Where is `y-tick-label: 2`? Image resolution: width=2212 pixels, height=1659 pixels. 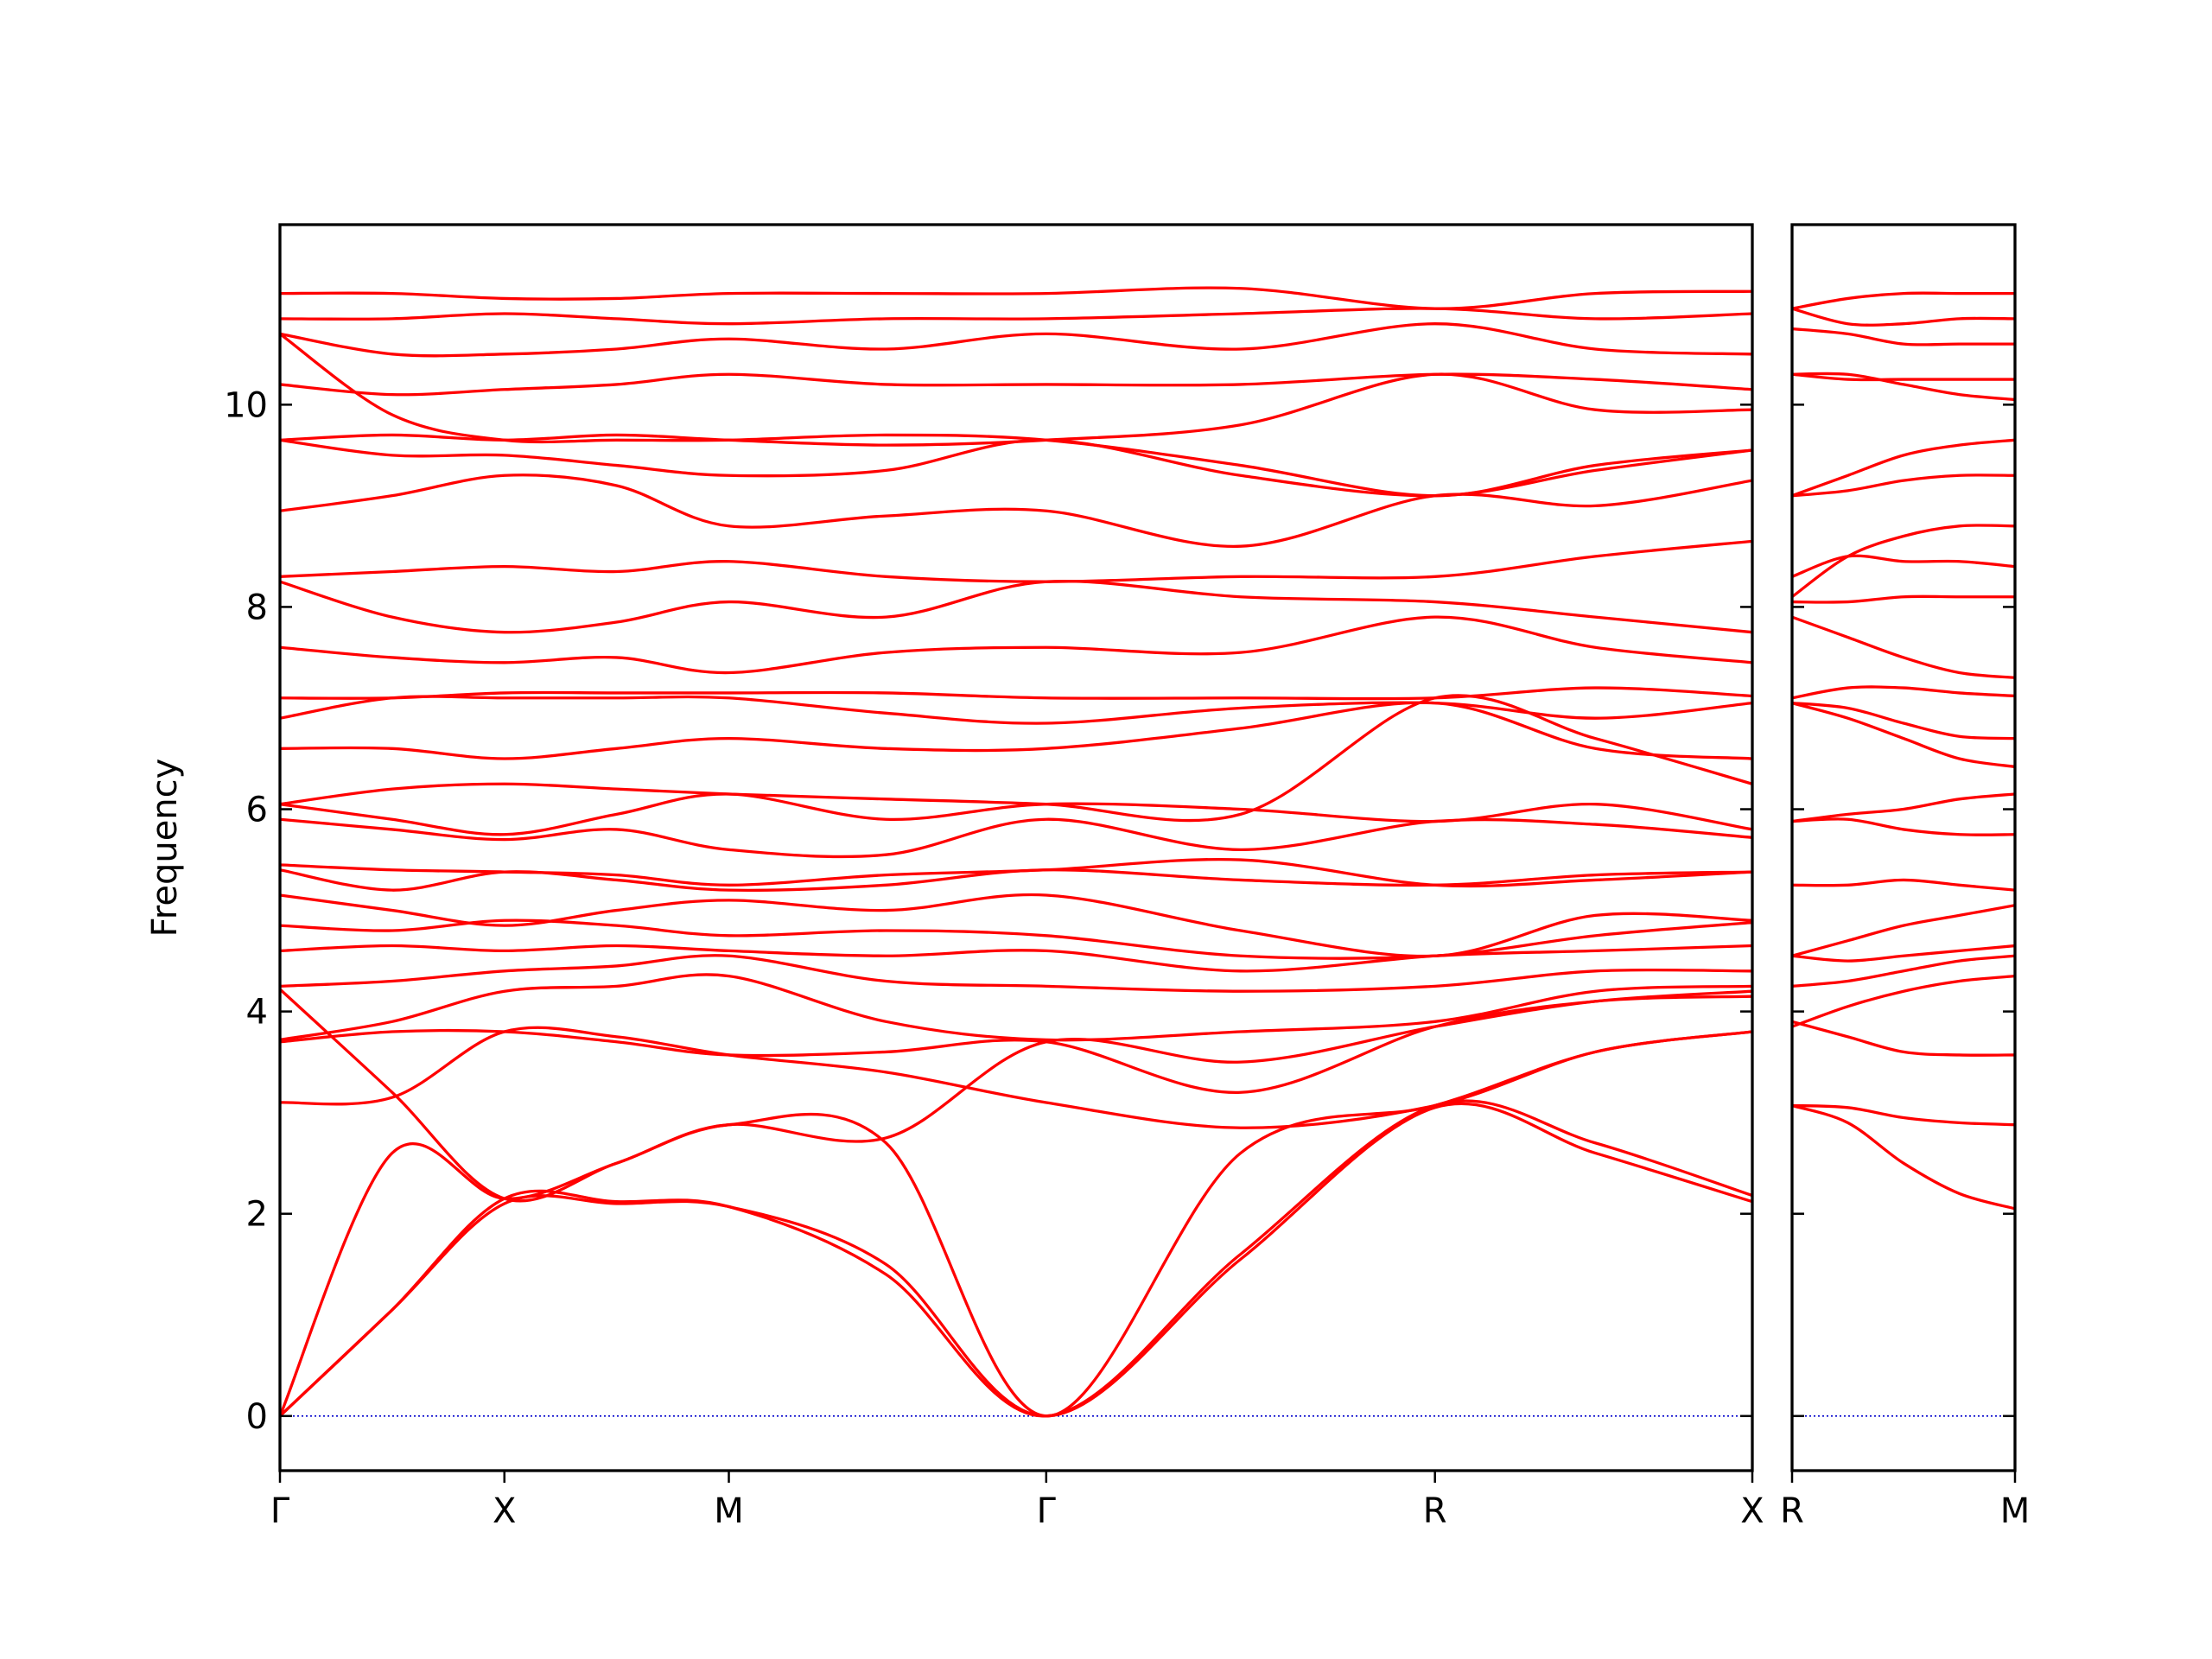
y-tick-label: 2 is located at coordinates (257, 1215).